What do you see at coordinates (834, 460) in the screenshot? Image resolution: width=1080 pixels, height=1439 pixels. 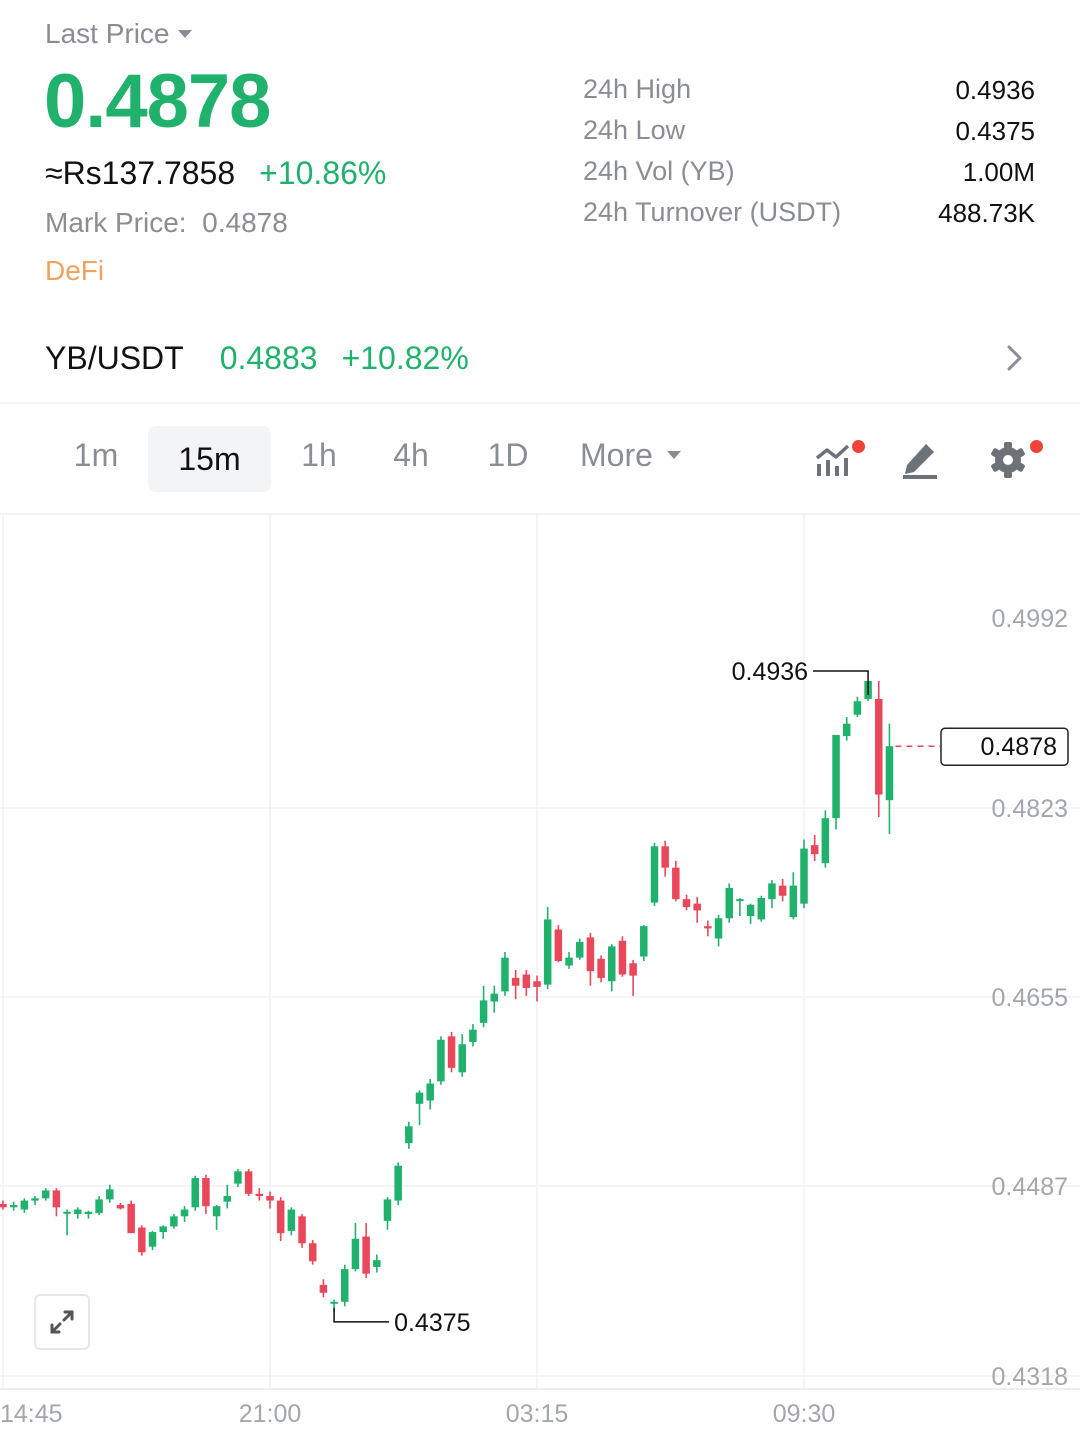 I see `indicators-icon` at bounding box center [834, 460].